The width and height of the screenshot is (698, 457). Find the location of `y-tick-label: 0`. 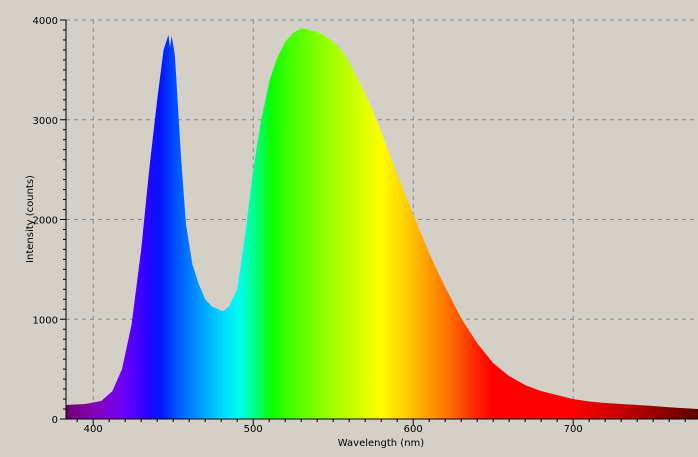

y-tick-label: 0 is located at coordinates (55, 420).